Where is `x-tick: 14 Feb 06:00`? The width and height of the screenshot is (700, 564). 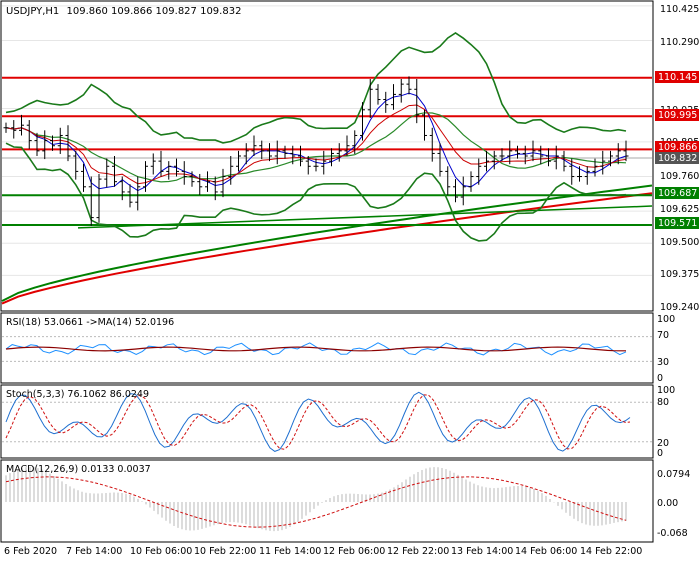 x-tick: 14 Feb 06:00 is located at coordinates (546, 551).